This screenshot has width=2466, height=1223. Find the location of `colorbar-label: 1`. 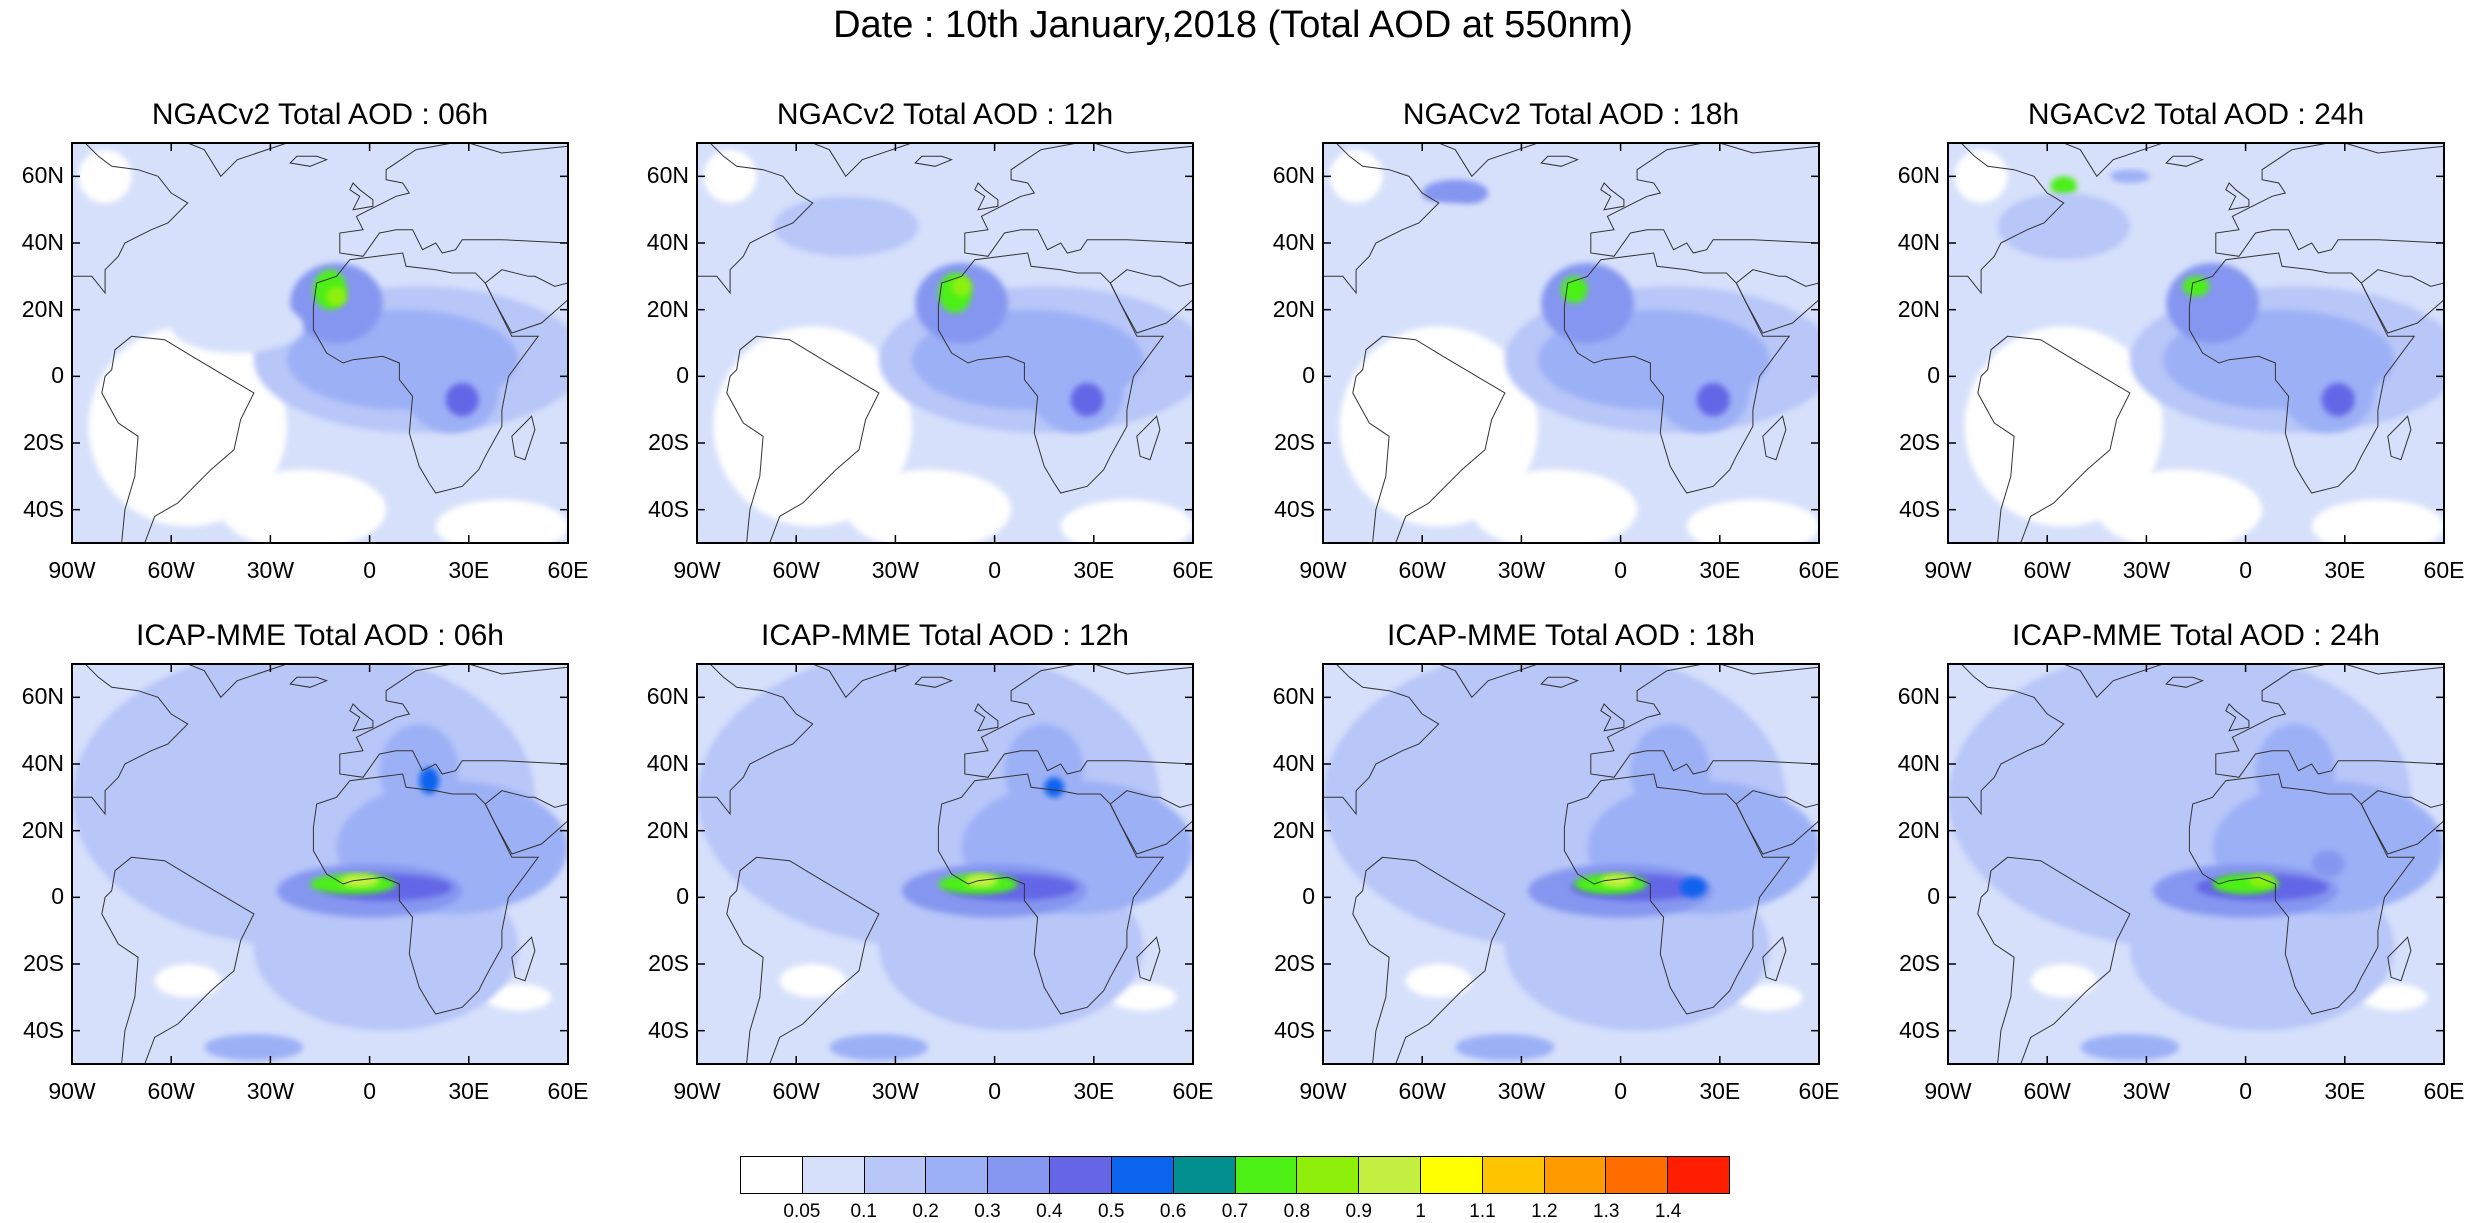

colorbar-label: 1 is located at coordinates (1420, 1211).